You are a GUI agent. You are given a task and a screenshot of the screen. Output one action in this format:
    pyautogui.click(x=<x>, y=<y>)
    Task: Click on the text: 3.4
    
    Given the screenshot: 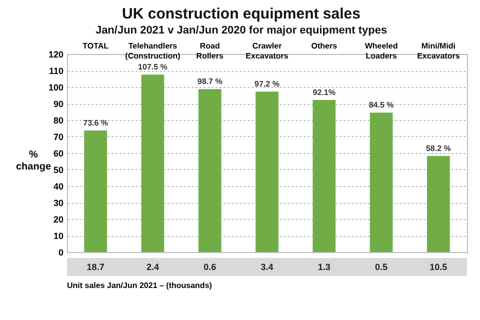 What is the action you would take?
    pyautogui.click(x=267, y=267)
    